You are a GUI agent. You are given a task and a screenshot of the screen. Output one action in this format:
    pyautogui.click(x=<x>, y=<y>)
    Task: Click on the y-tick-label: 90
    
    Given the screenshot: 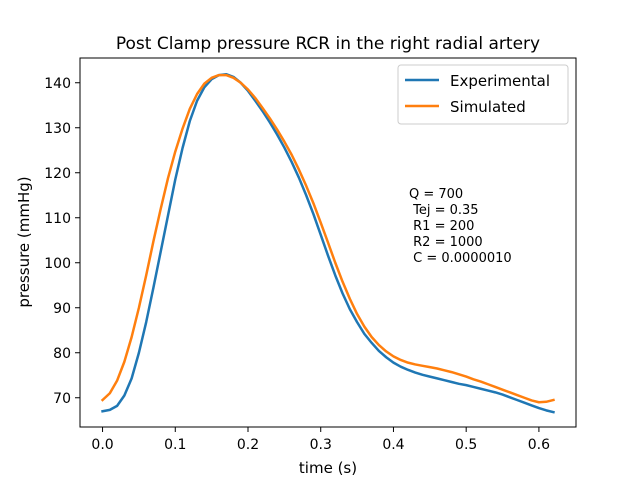 What is the action you would take?
    pyautogui.click(x=62, y=309)
    